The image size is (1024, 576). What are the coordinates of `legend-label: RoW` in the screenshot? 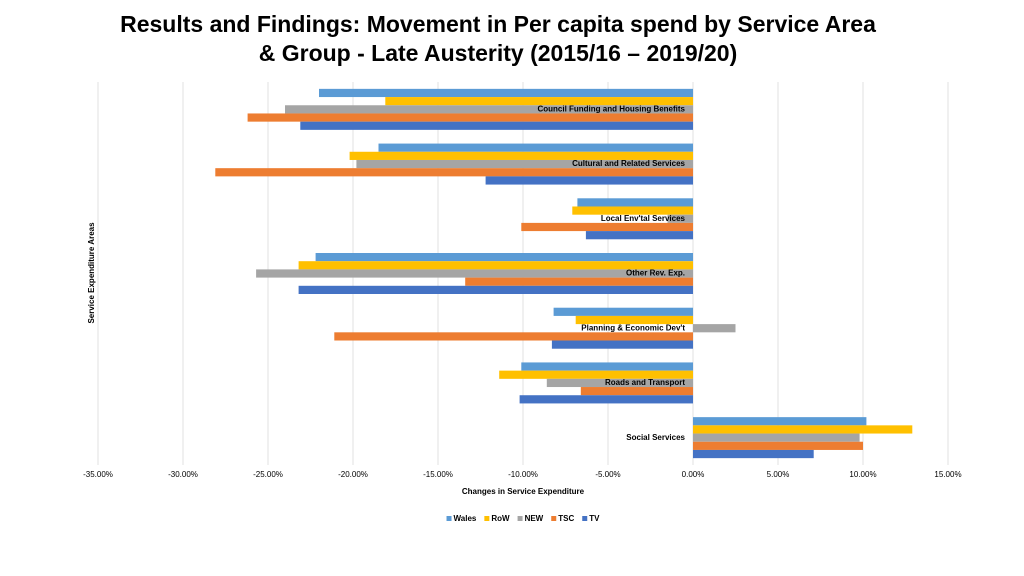 It's located at (500, 518).